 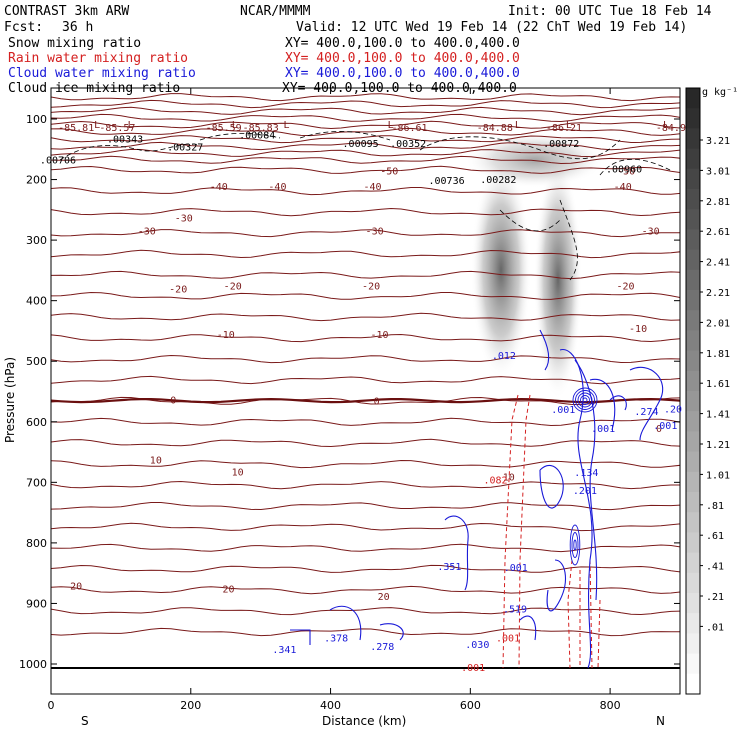 What do you see at coordinates (646, 412) in the screenshot?
I see `maximum-label: .274` at bounding box center [646, 412].